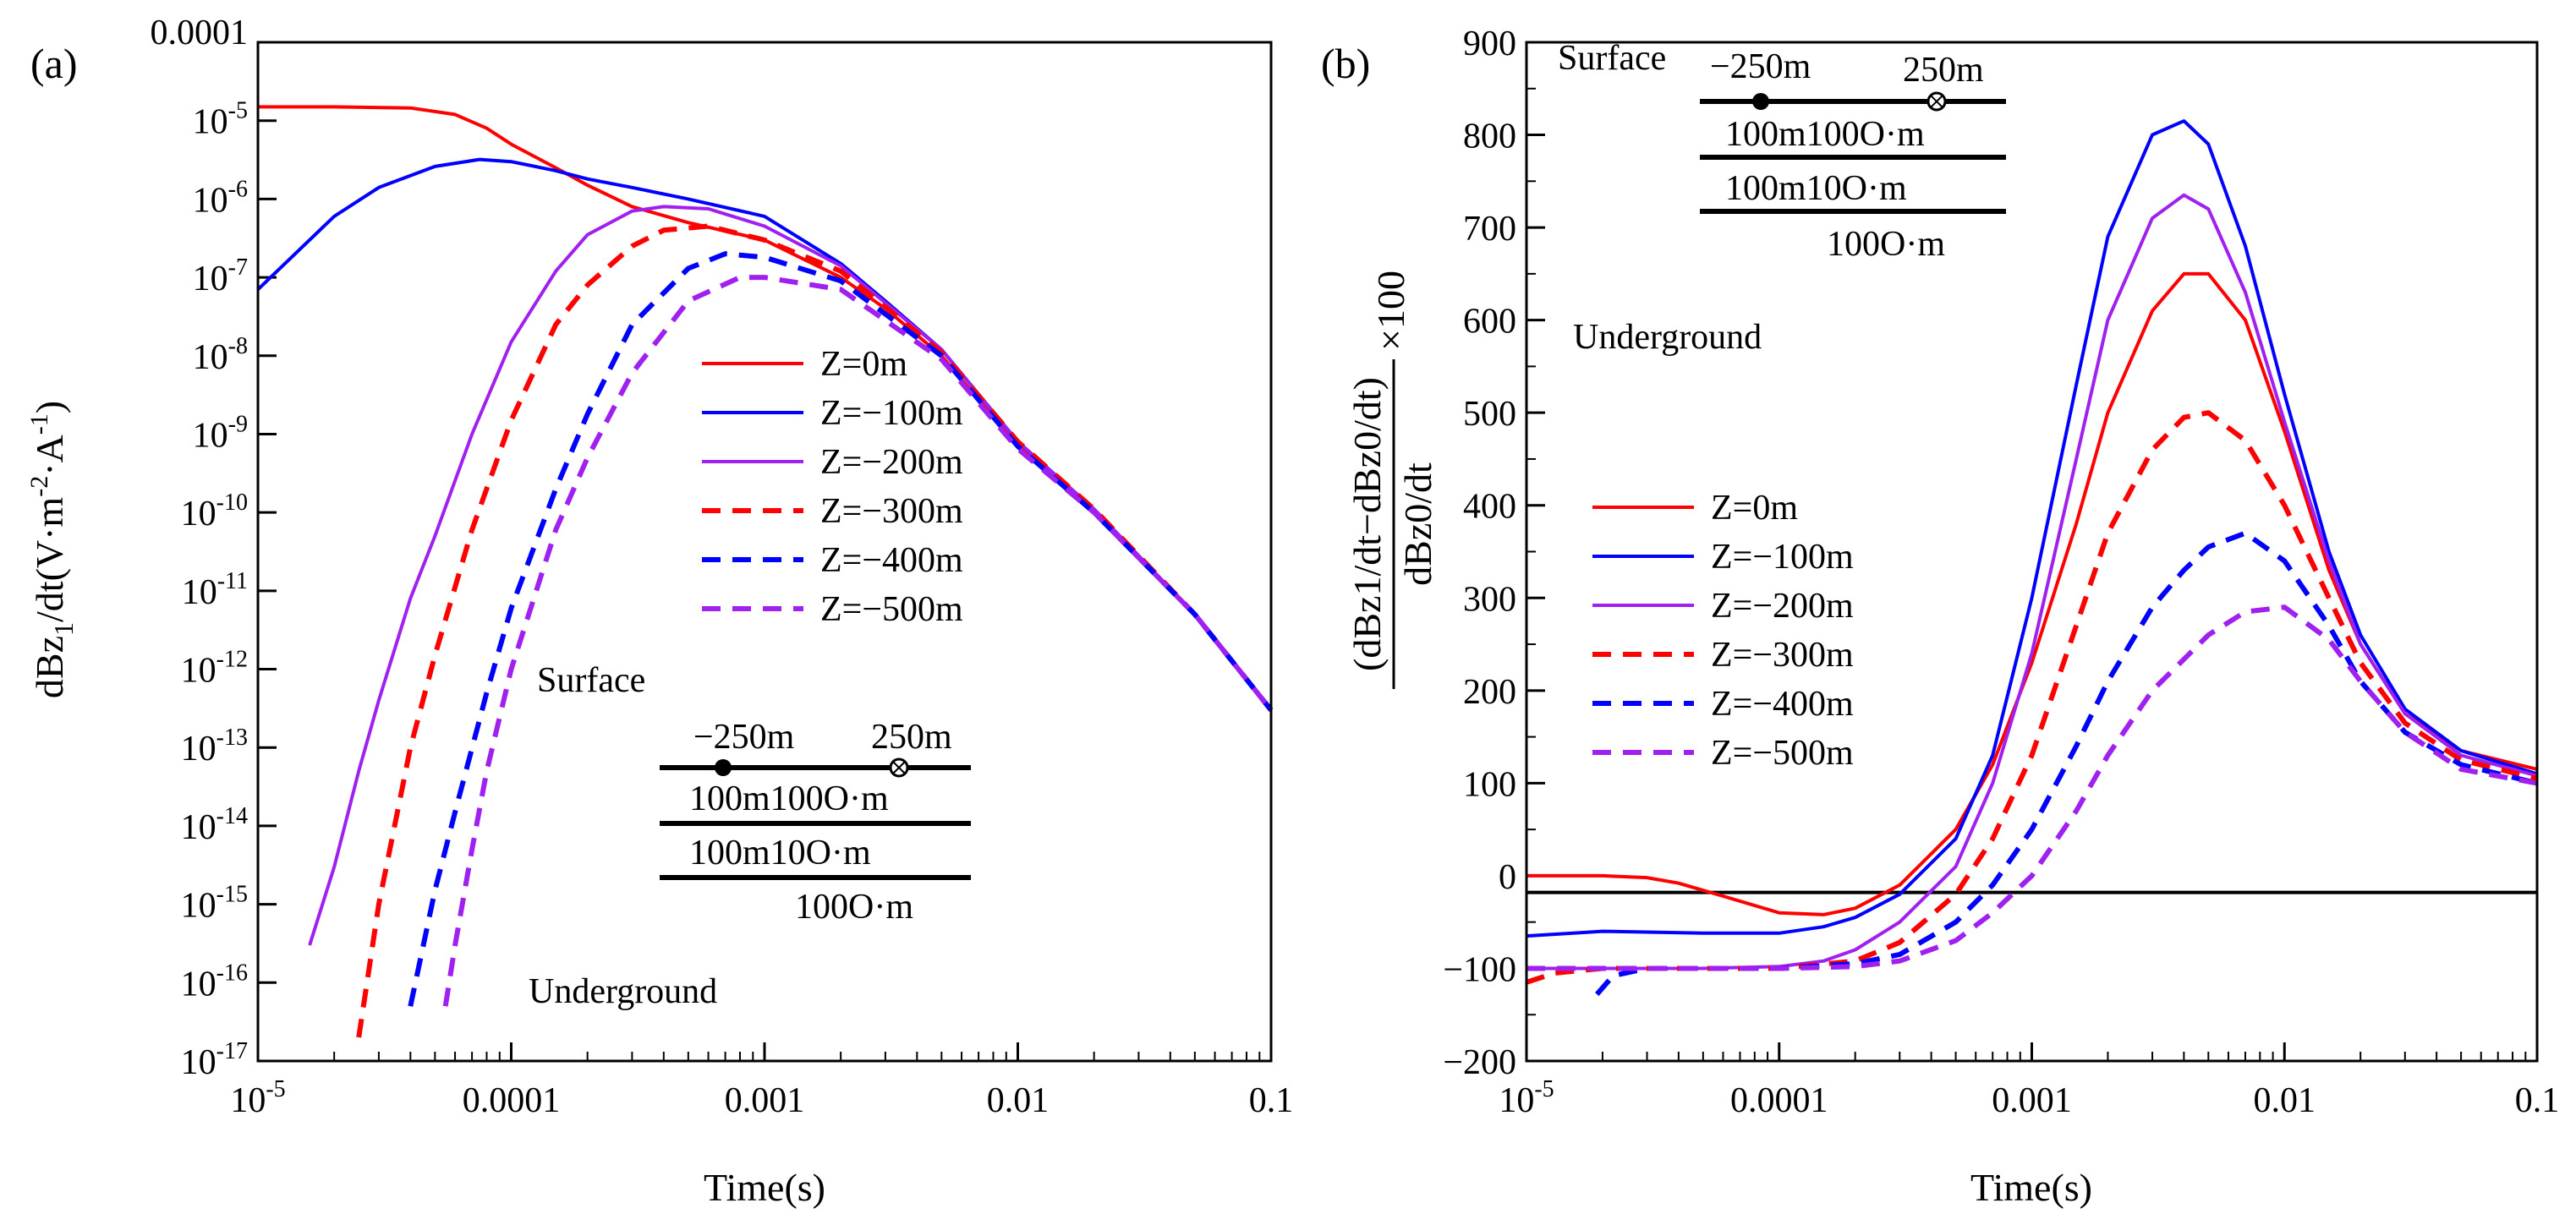  Describe the element at coordinates (1816, 188) in the screenshot. I see `panel-b-layer2-label: 100m10O·m` at that location.